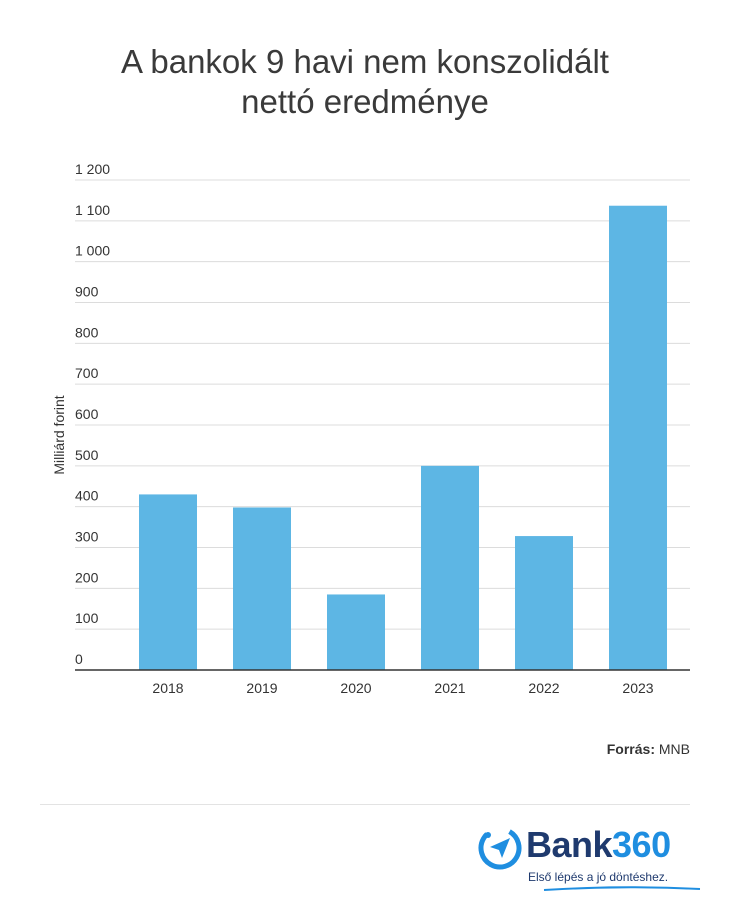  What do you see at coordinates (449, 688) in the screenshot?
I see `x-tick-label: 2021` at bounding box center [449, 688].